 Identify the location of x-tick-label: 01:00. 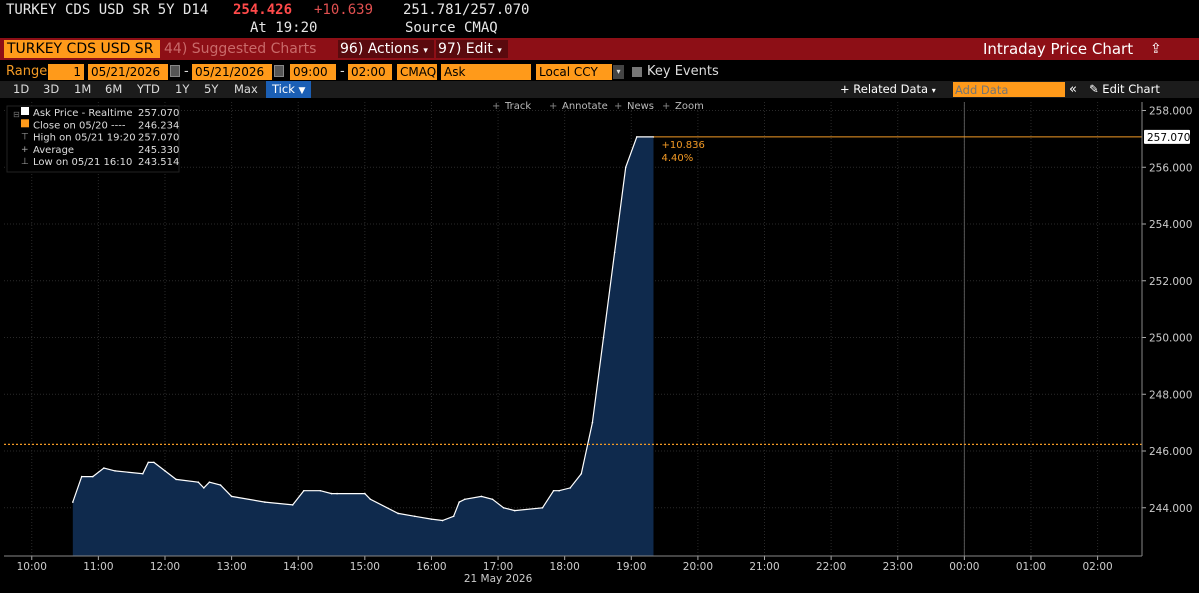
(1031, 567).